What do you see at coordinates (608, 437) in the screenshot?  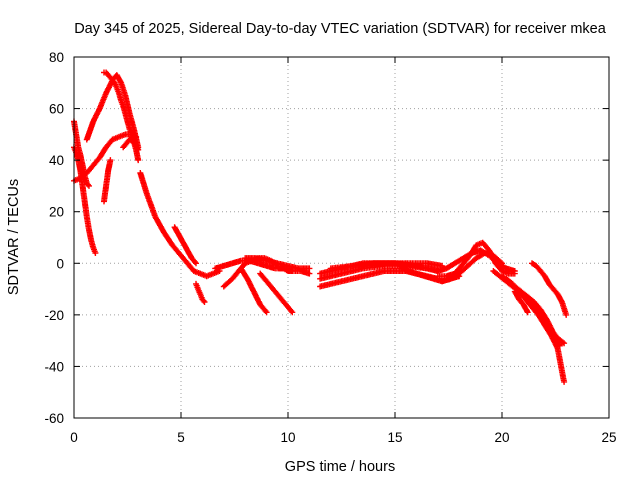 I see `x-tick-label: 25` at bounding box center [608, 437].